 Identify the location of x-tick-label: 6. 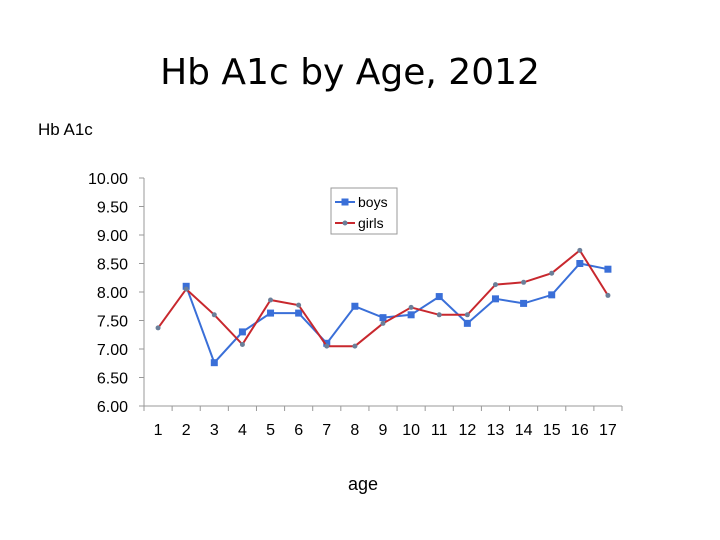
(298, 430).